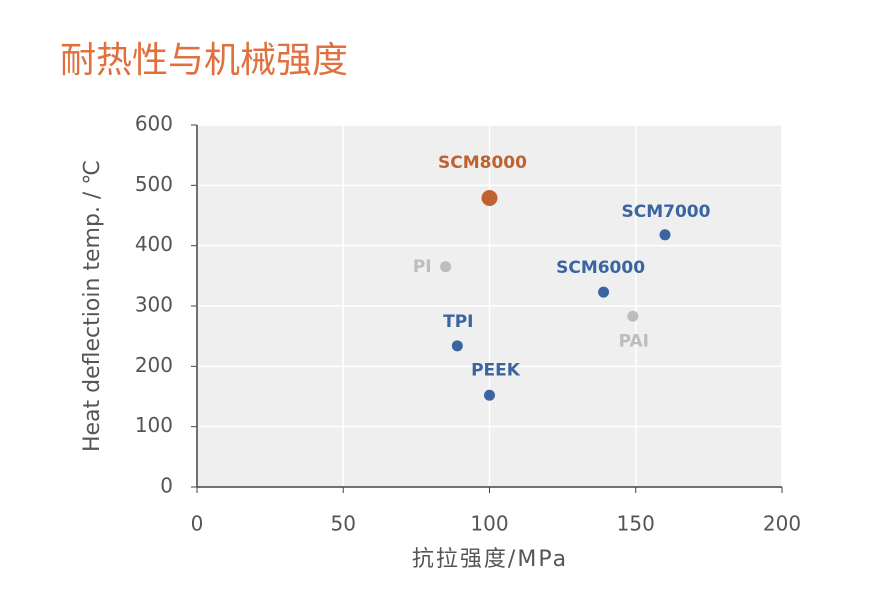 This screenshot has width=890, height=615. Describe the element at coordinates (458, 322) in the screenshot. I see `point-label: TPI` at that location.